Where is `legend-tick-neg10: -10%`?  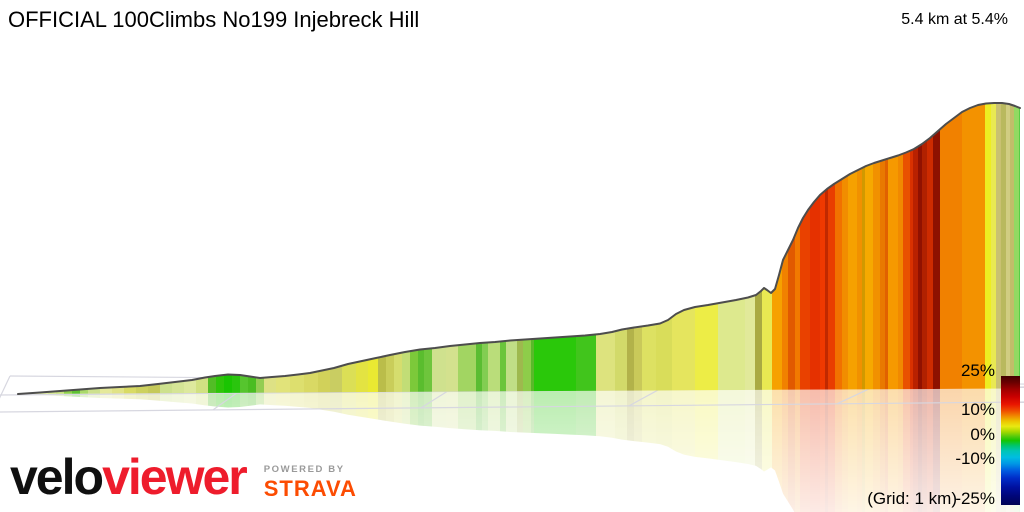 legend-tick-neg10: -10% is located at coordinates (975, 458).